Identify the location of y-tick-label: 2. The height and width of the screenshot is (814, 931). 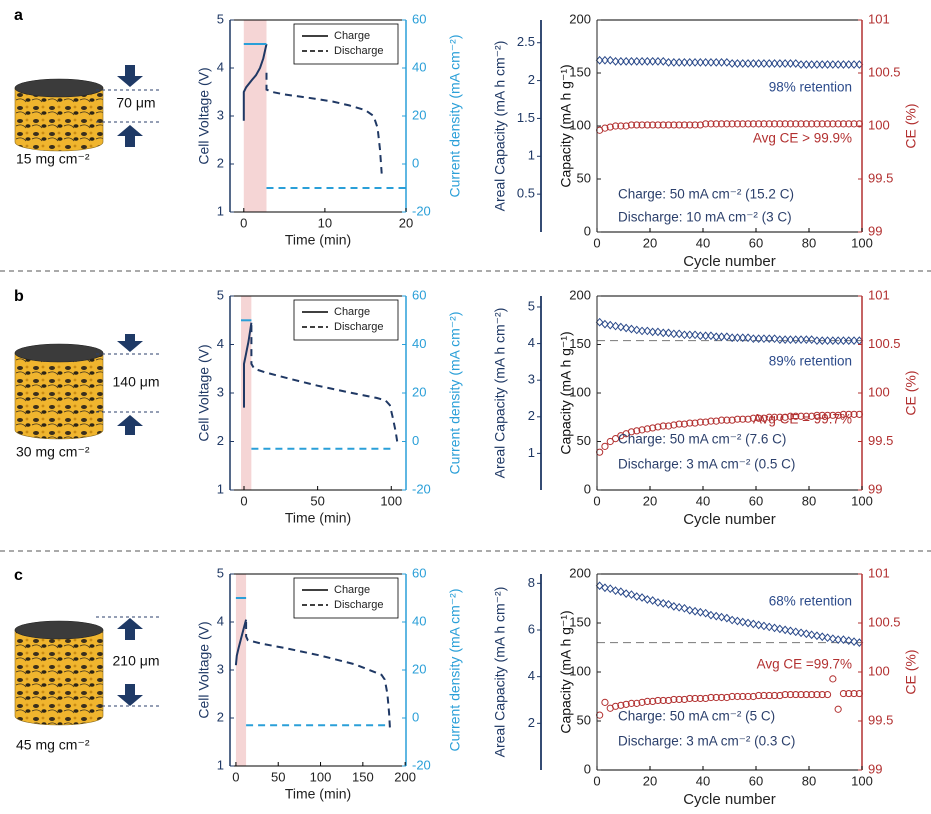
(220, 716).